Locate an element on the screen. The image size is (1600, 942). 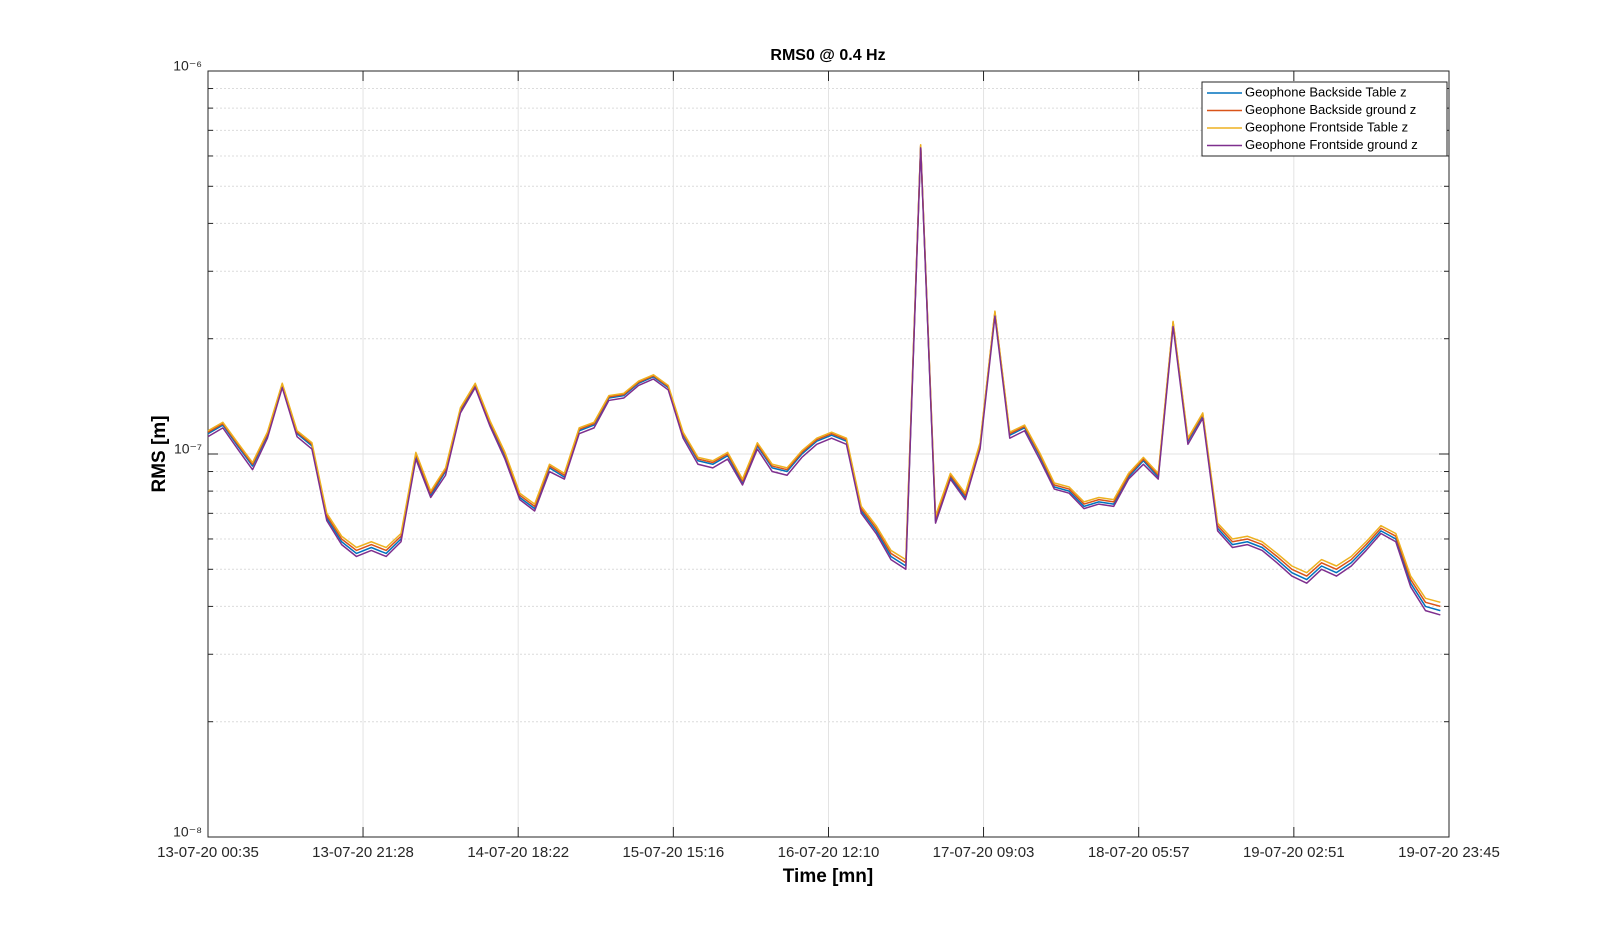
x-tick-label: 18-07-20 05:57 is located at coordinates (1139, 852).